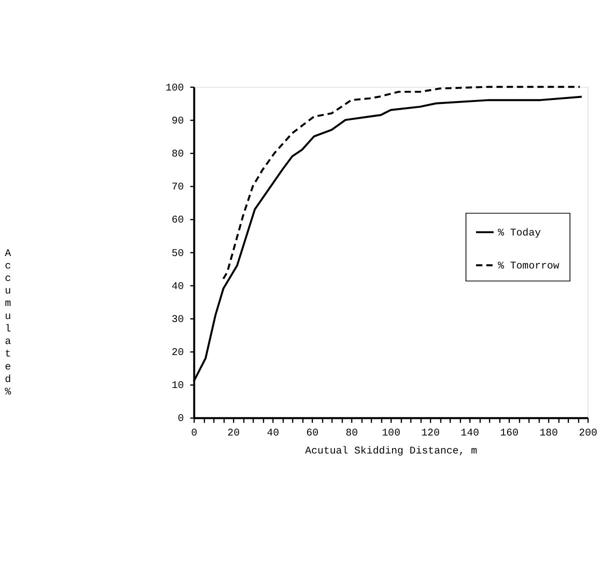 Image resolution: width=605 pixels, height=570 pixels. What do you see at coordinates (175, 88) in the screenshot?
I see `y-tick-label: 100` at bounding box center [175, 88].